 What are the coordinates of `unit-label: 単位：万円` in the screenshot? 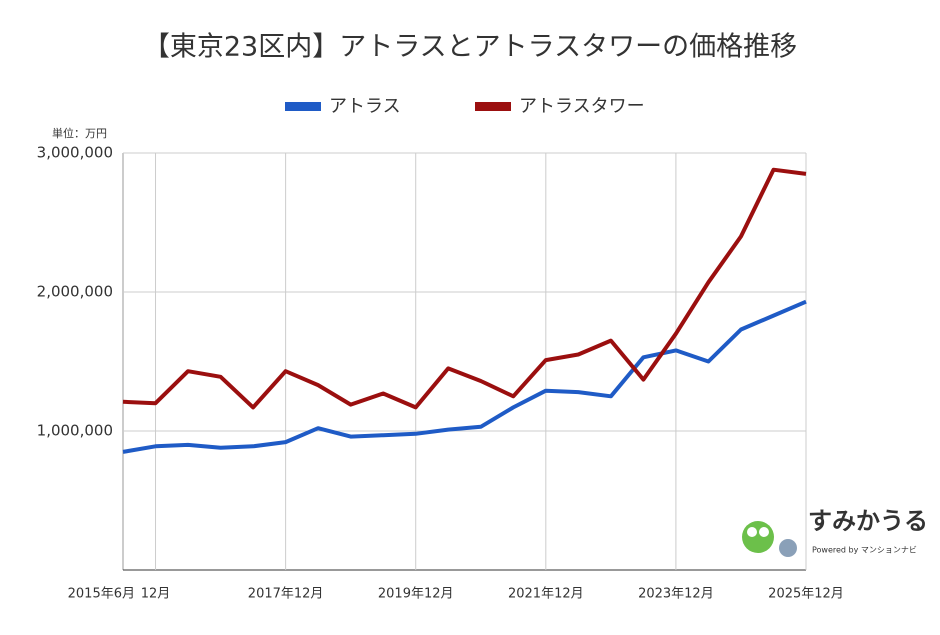 It's located at (79, 133).